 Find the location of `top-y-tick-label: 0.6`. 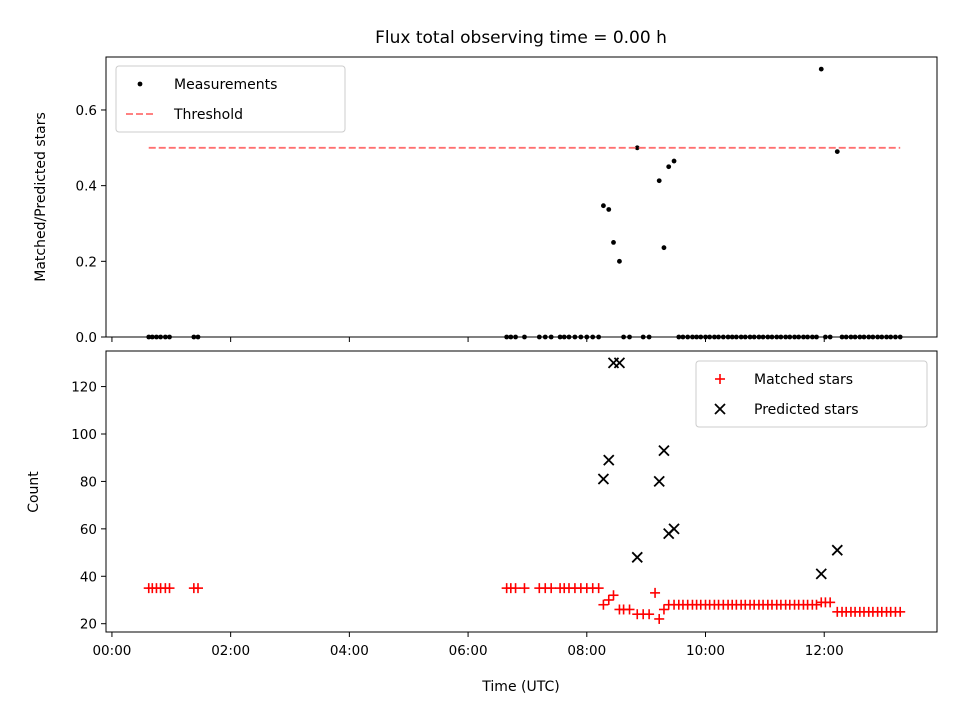

top-y-tick-label: 0.6 is located at coordinates (86, 111).